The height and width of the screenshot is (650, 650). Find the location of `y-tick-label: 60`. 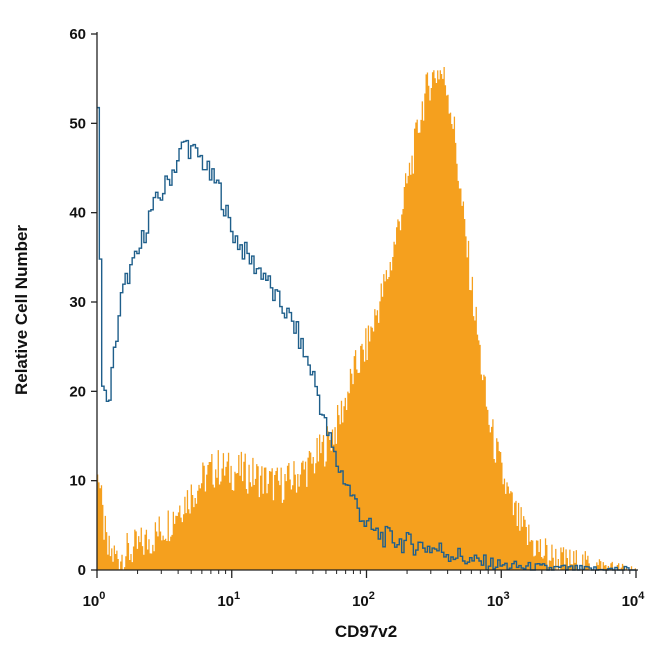

y-tick-label: 60 is located at coordinates (77, 34).